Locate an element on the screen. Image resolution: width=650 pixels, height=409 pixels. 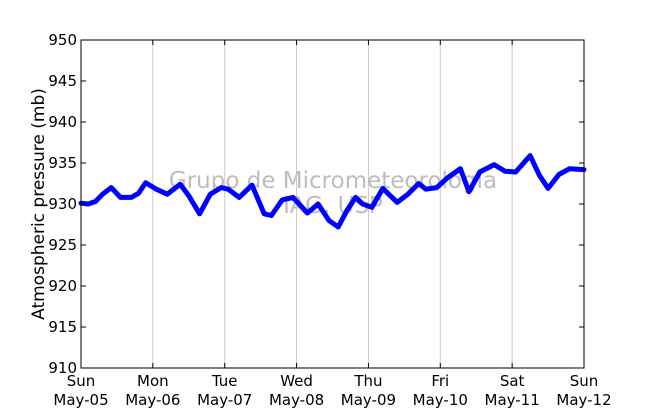
x-tick-label-date: May-09 is located at coordinates (368, 400).